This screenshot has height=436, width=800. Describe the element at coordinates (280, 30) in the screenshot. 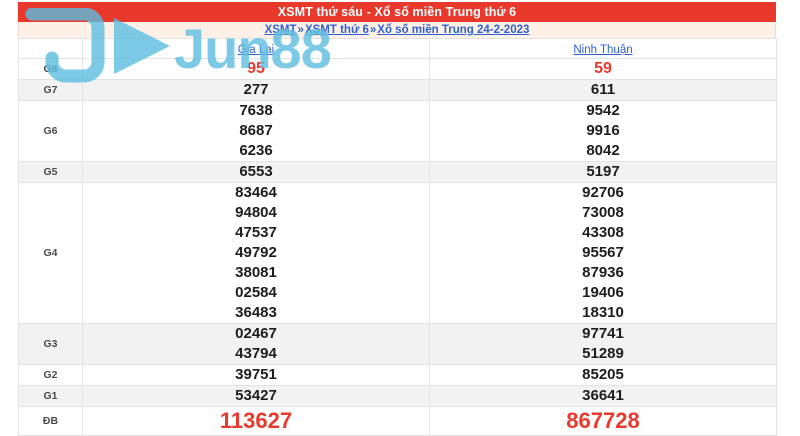

I see `breadcrumb-item-0: XSMT` at that location.